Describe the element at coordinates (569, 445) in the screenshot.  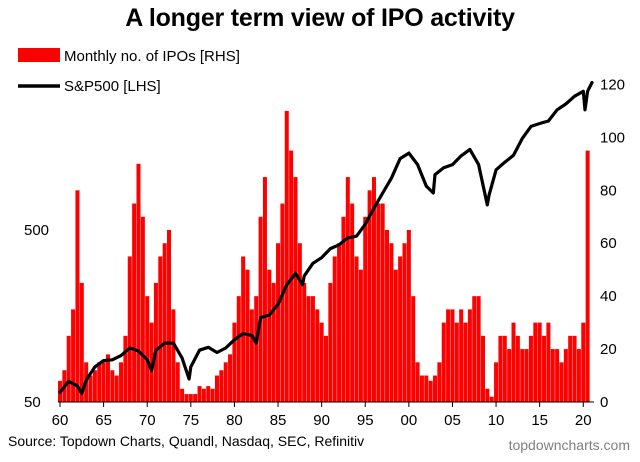
I see `brand-watermark: topdowncharts.com` at that location.